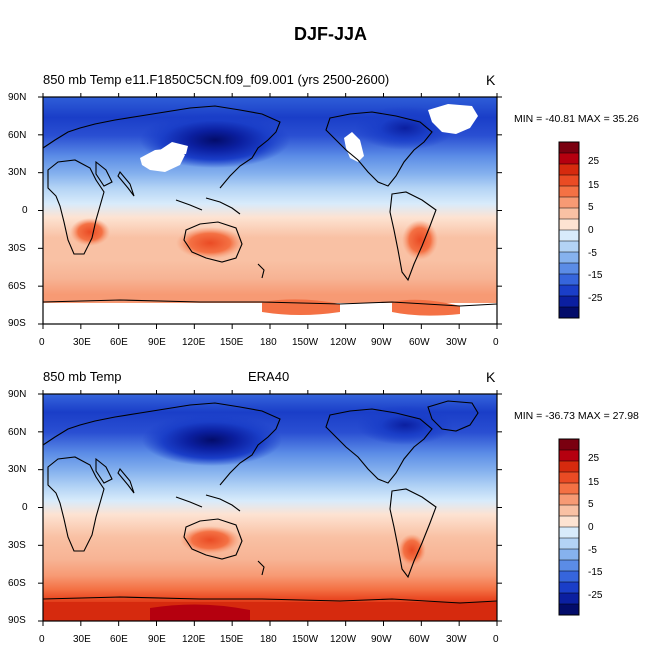 This screenshot has width=661, height=660. Describe the element at coordinates (330, 34) in the screenshot. I see `figure-title: DJF-JJA` at that location.